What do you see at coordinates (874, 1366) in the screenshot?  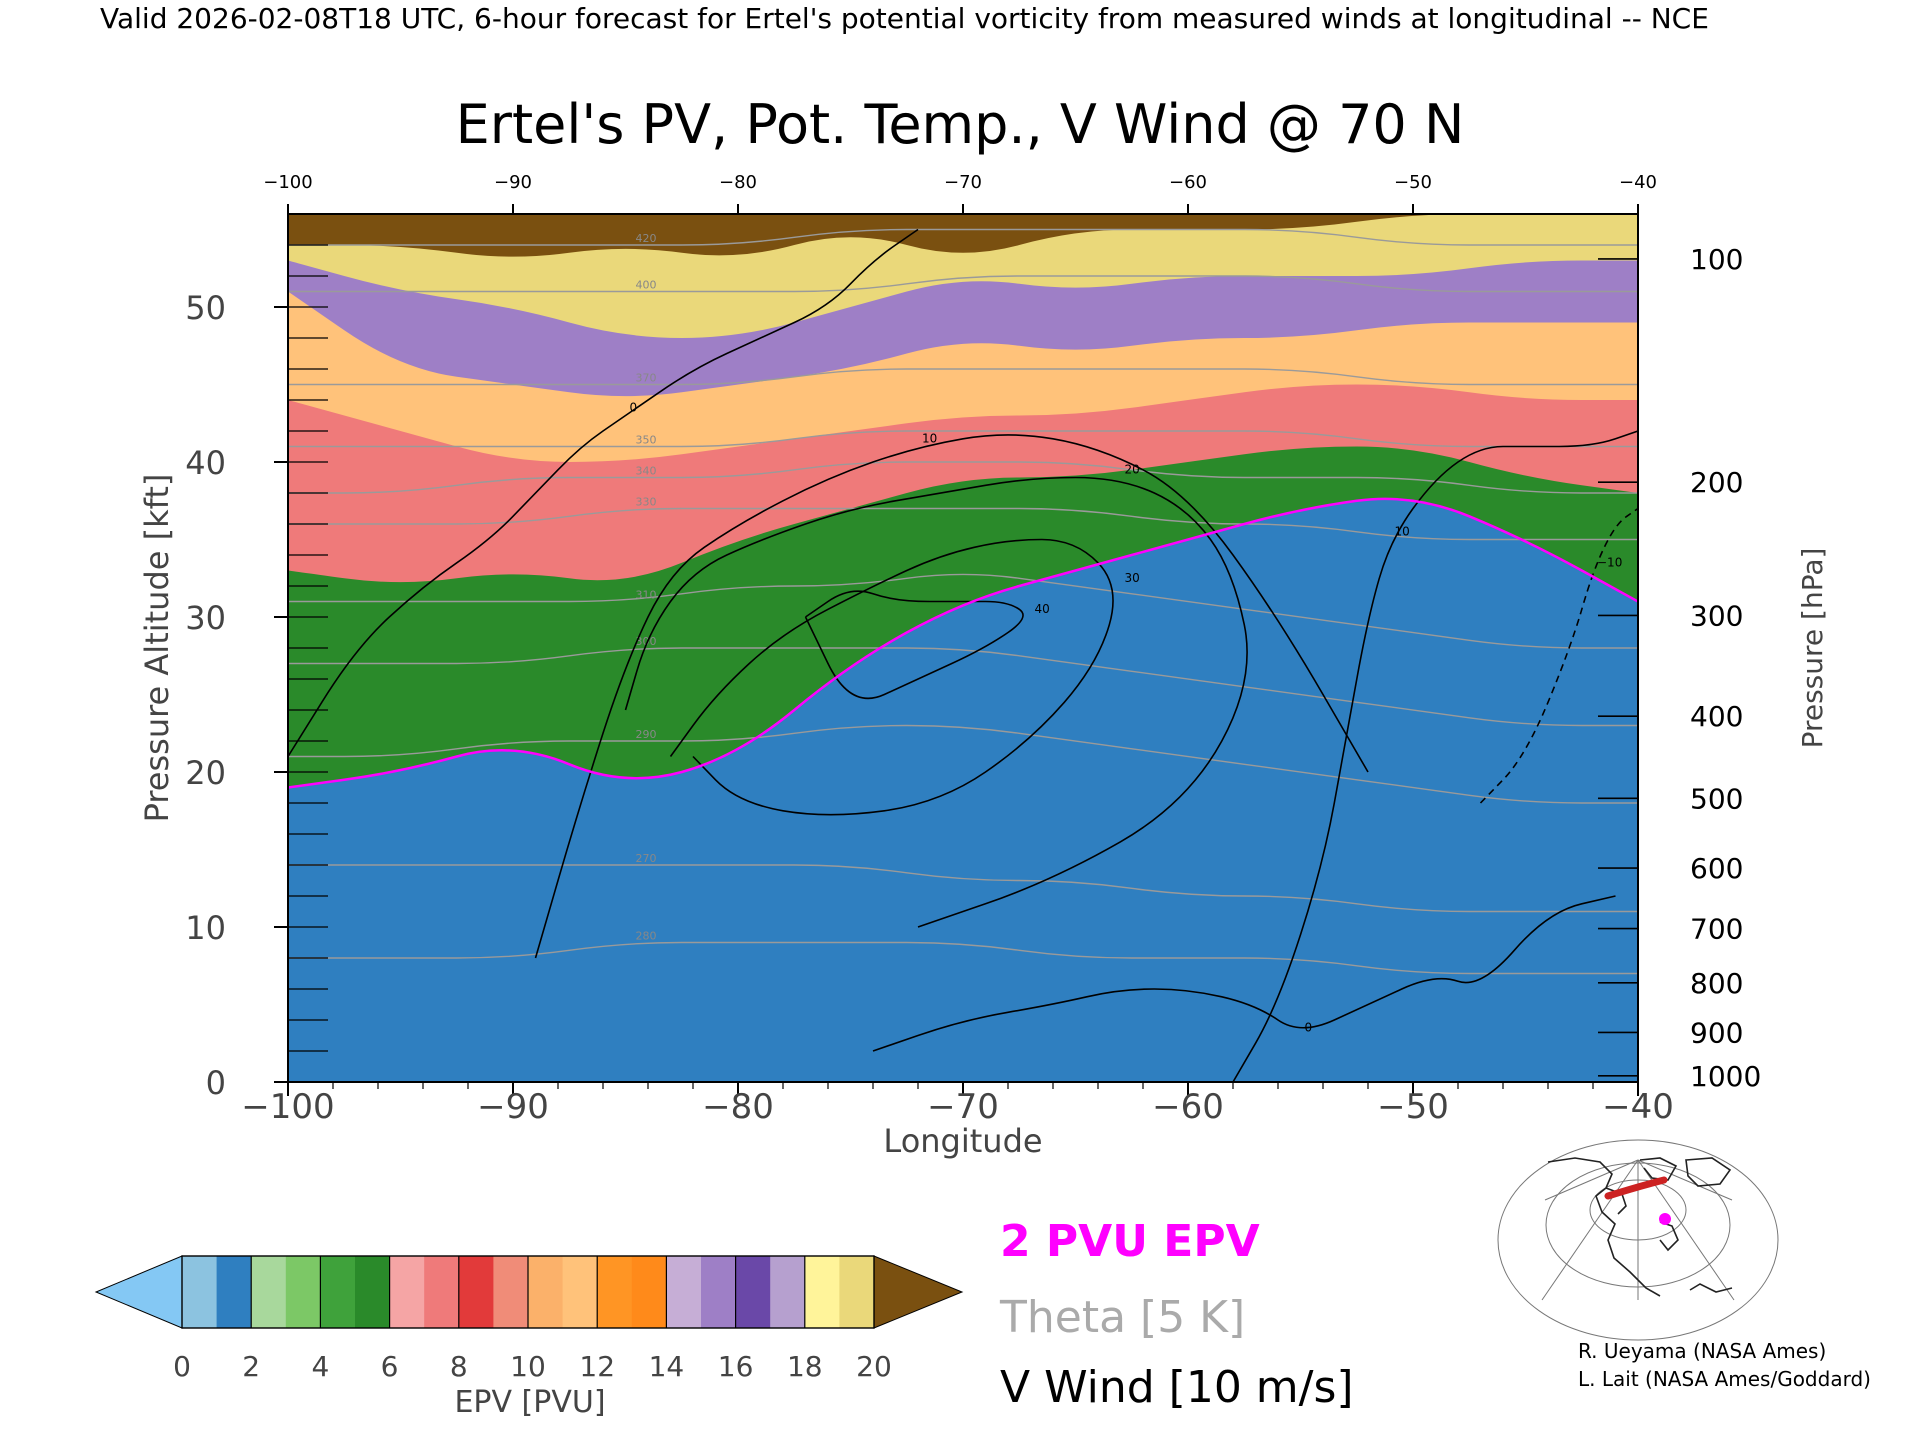 I see `colorbar-tick-label: 20` at bounding box center [874, 1366].